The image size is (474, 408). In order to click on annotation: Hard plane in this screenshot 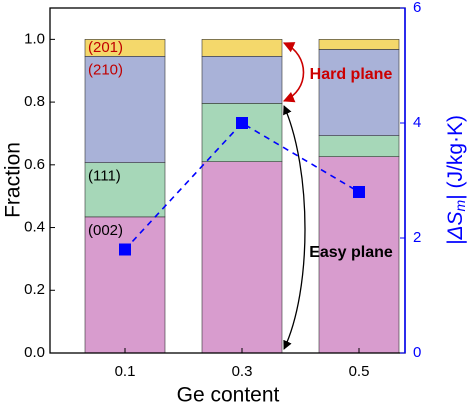, I will do `click(351, 74)`.